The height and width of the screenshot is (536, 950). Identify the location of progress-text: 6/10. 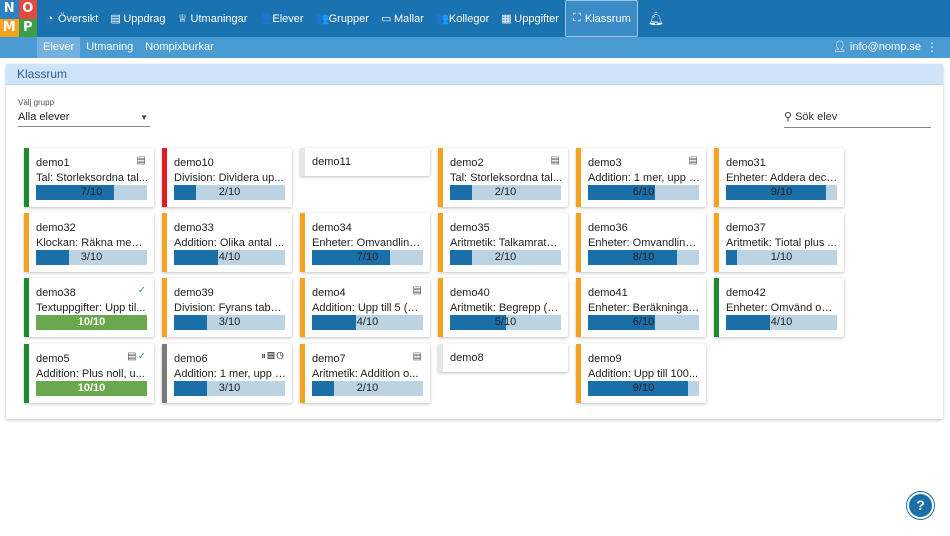
(643, 192).